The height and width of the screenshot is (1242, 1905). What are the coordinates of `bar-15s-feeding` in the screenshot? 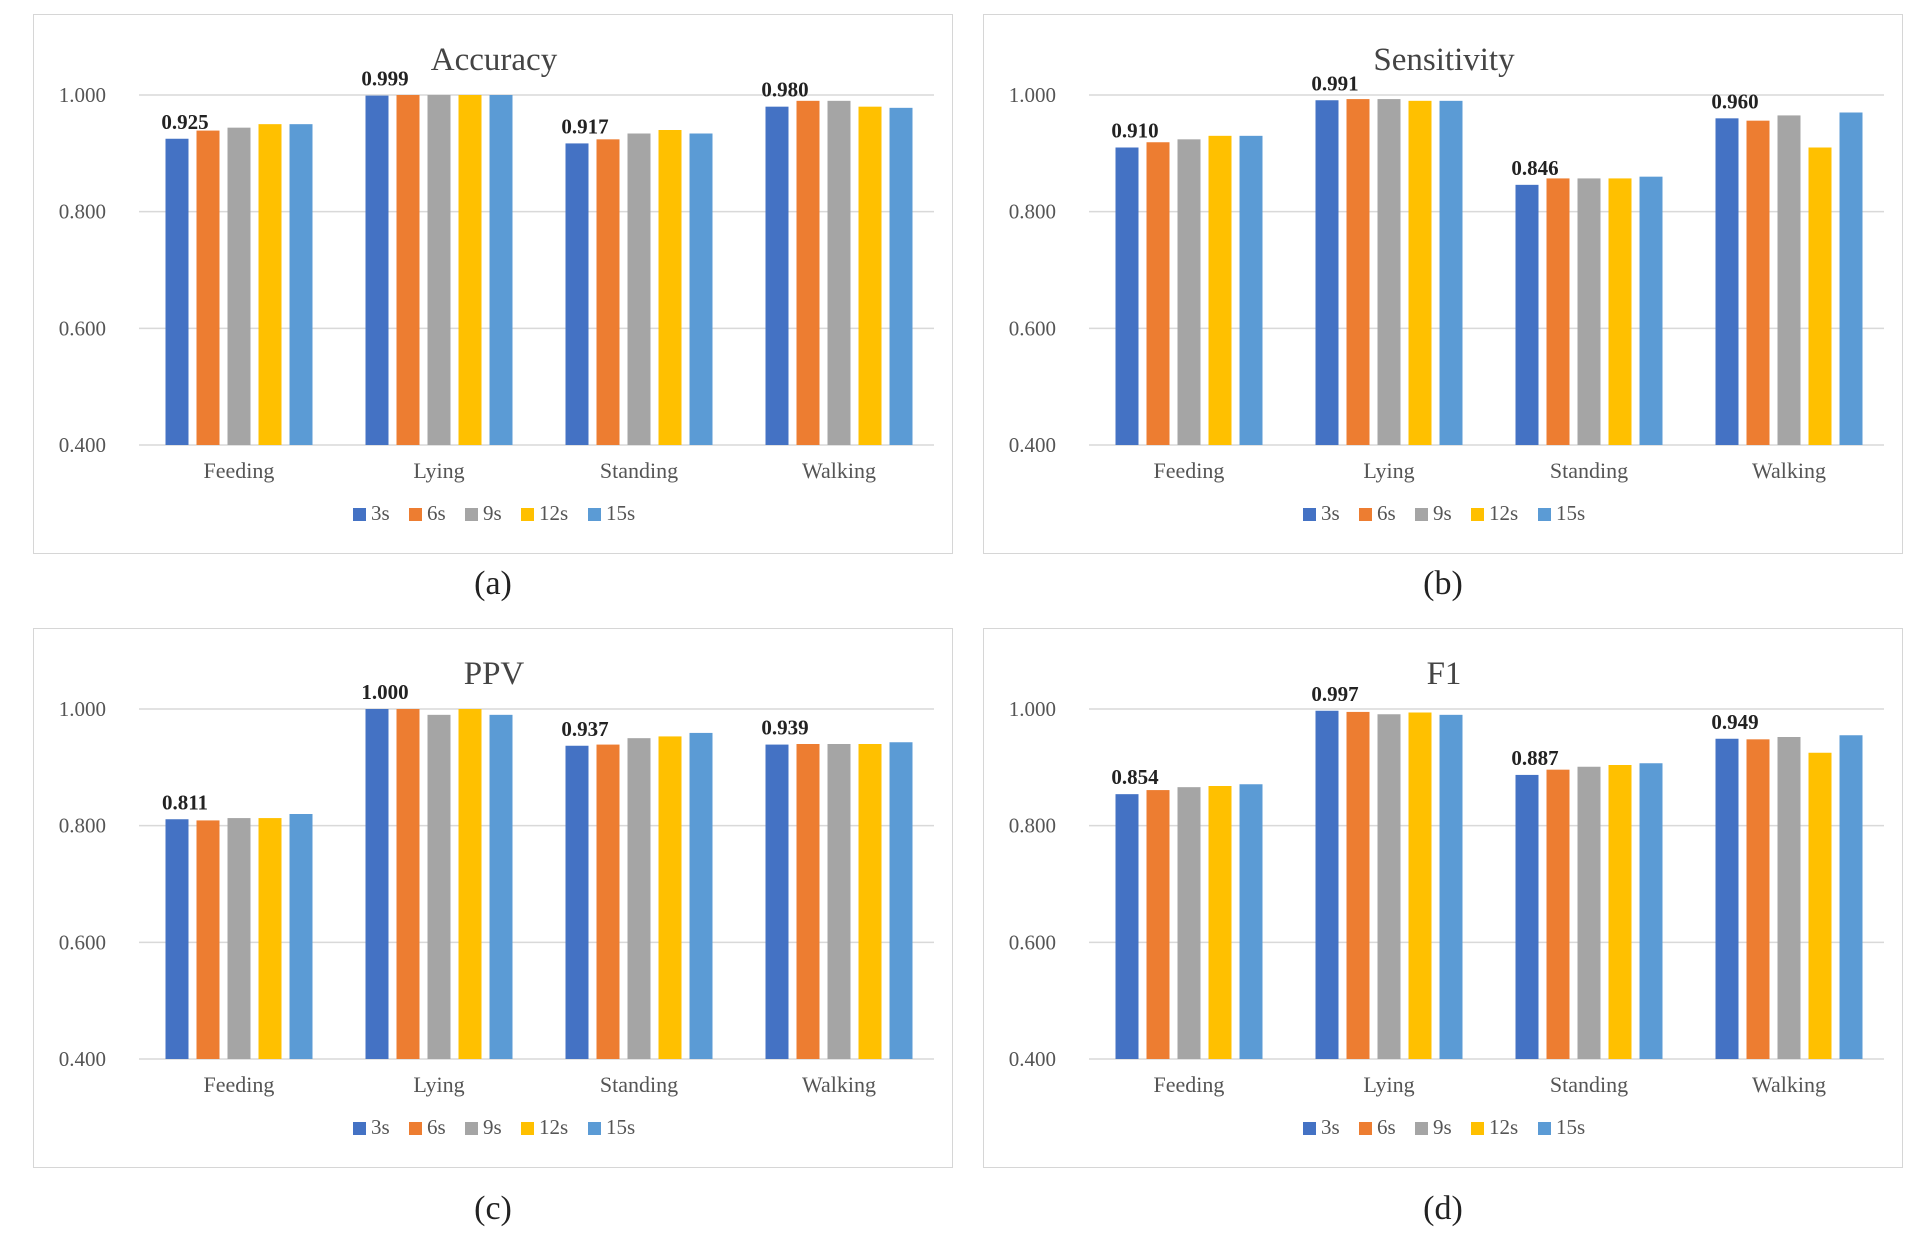 It's located at (301, 285).